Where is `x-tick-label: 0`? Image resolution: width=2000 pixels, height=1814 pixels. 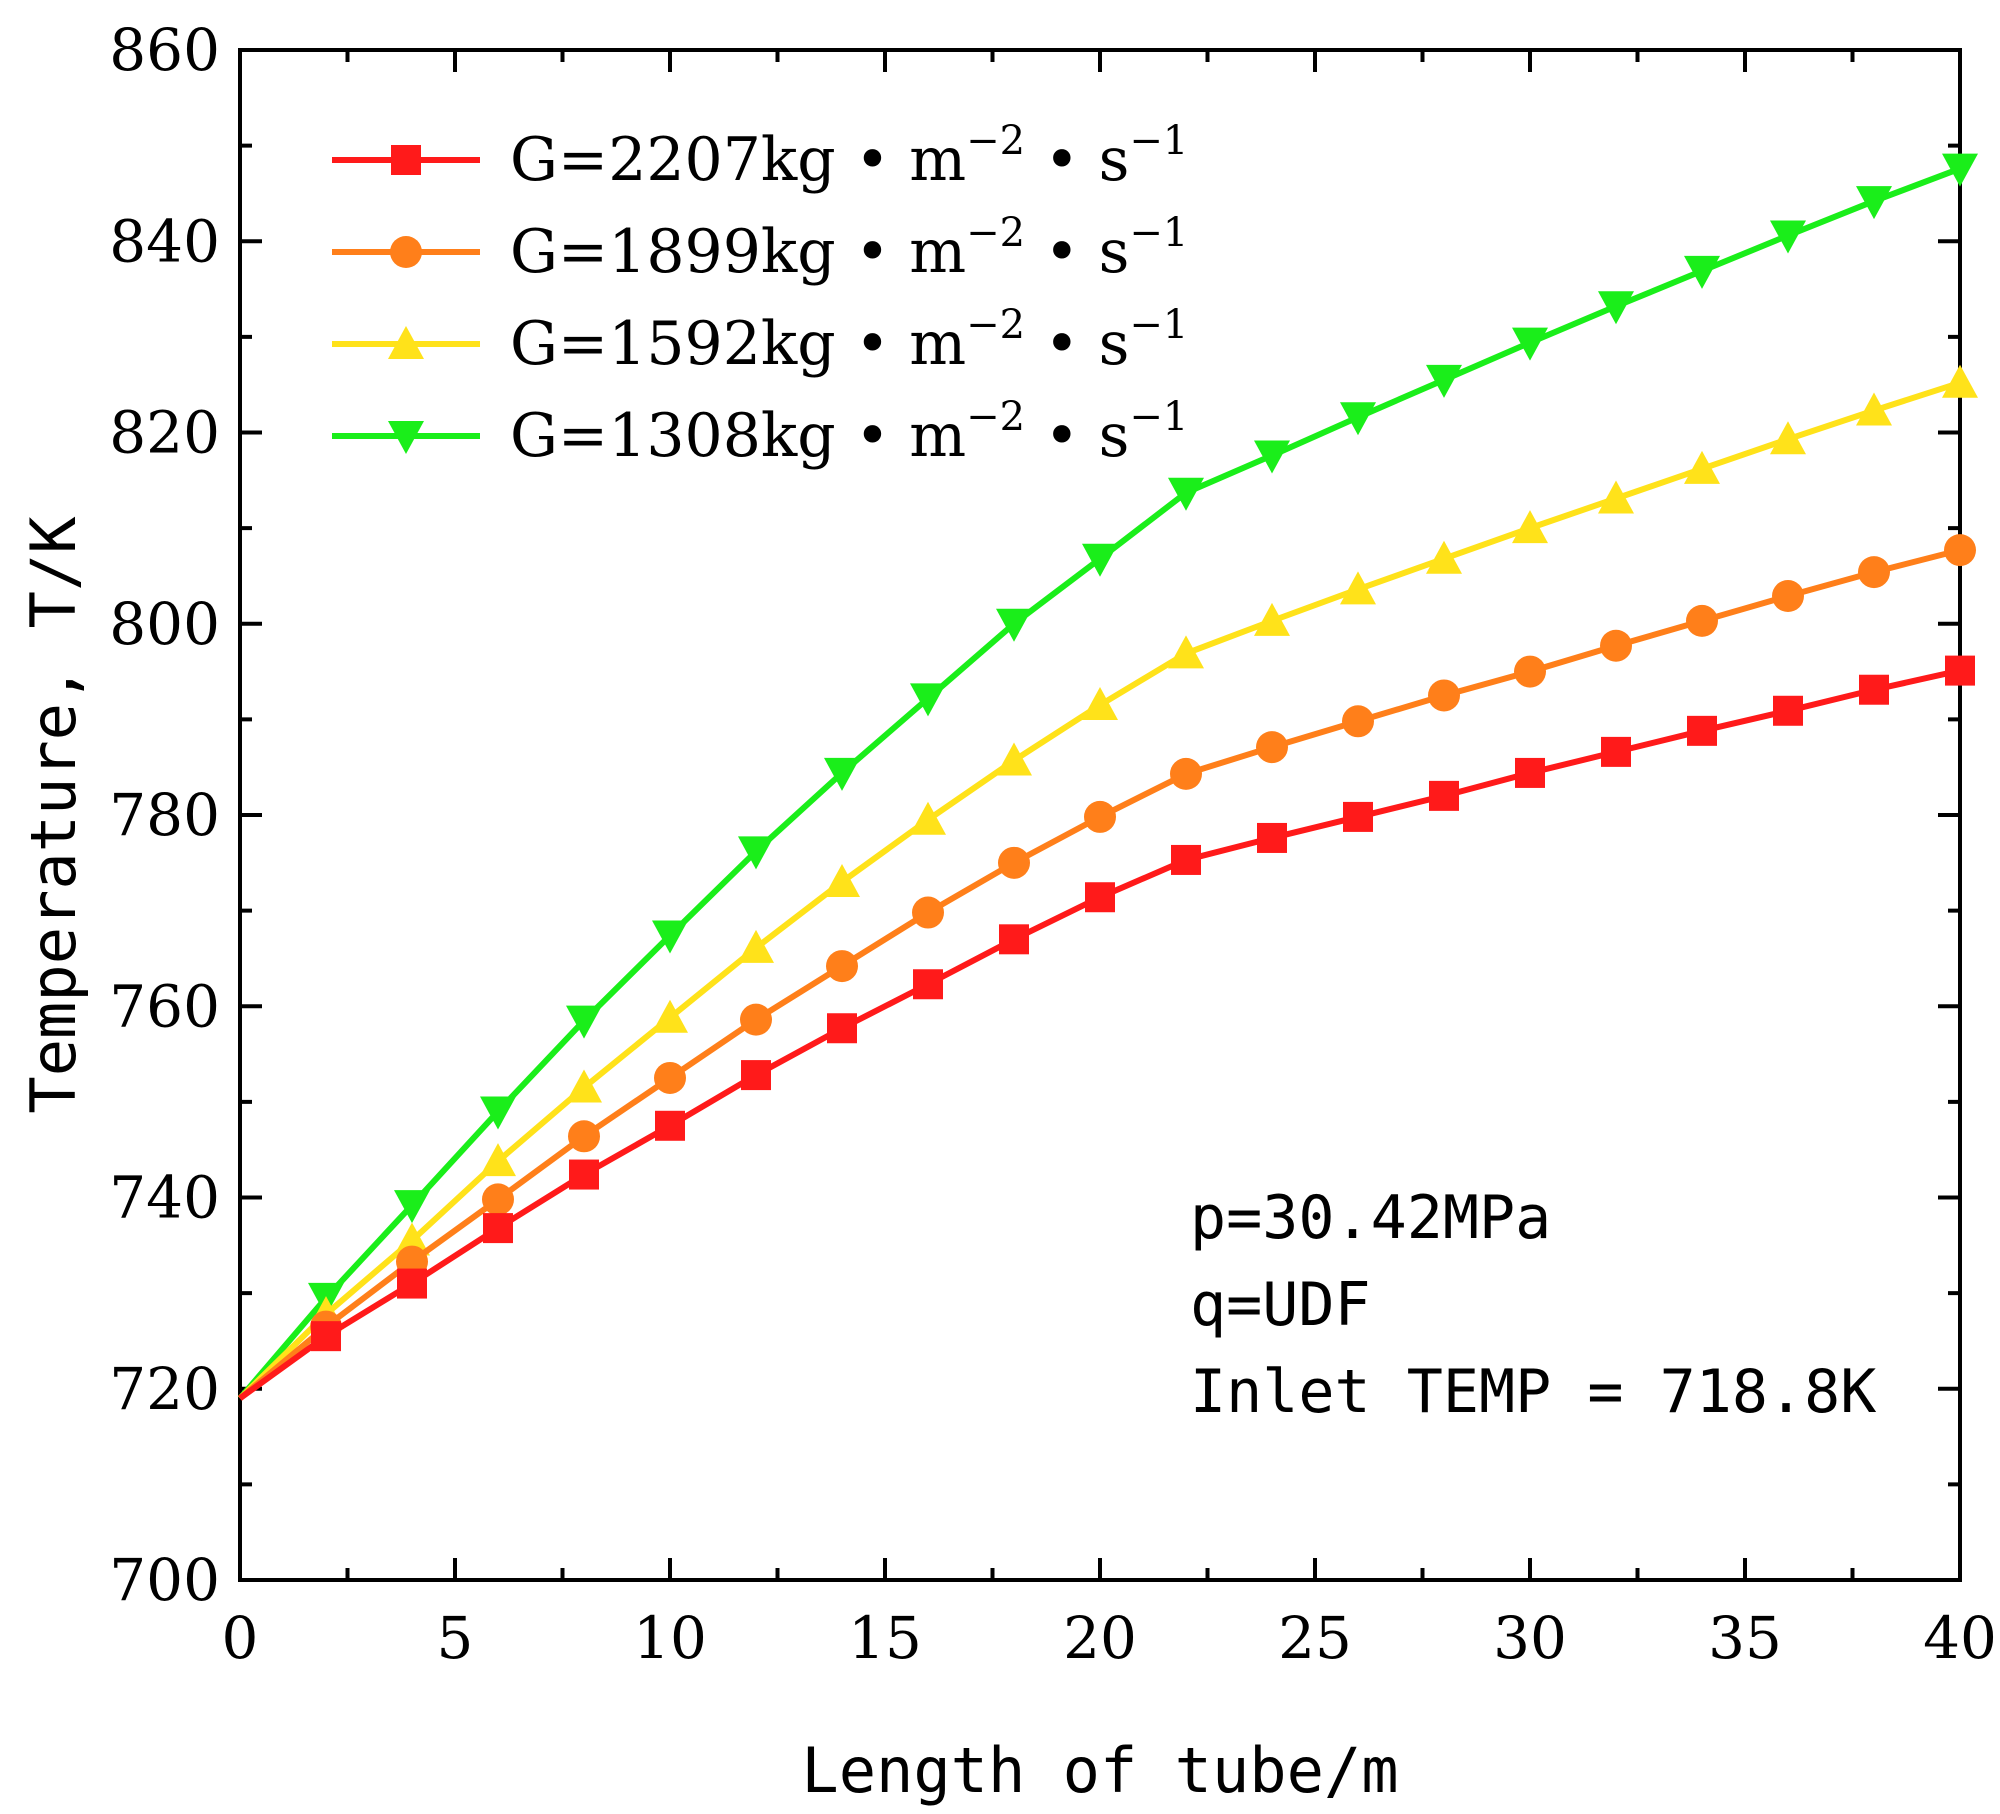
x-tick-label: 0 is located at coordinates (240, 1638).